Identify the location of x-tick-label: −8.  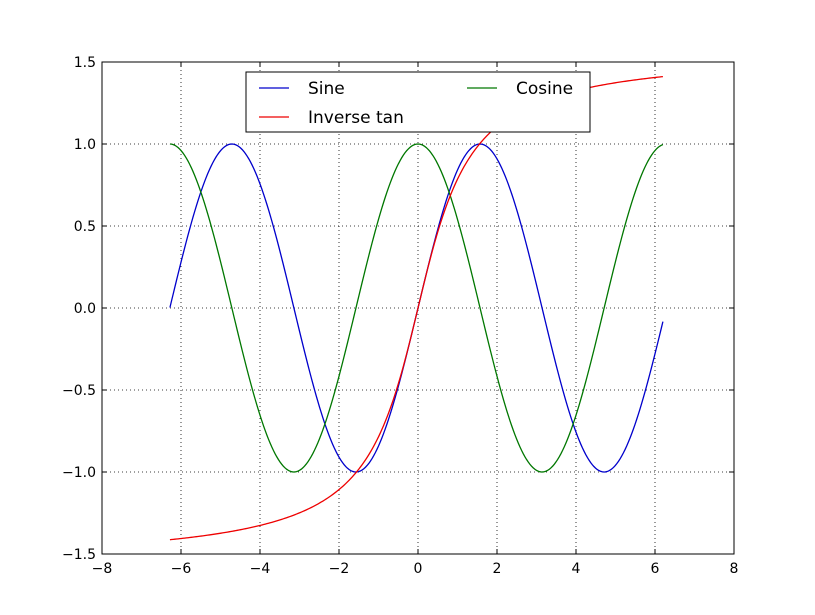
(102, 569).